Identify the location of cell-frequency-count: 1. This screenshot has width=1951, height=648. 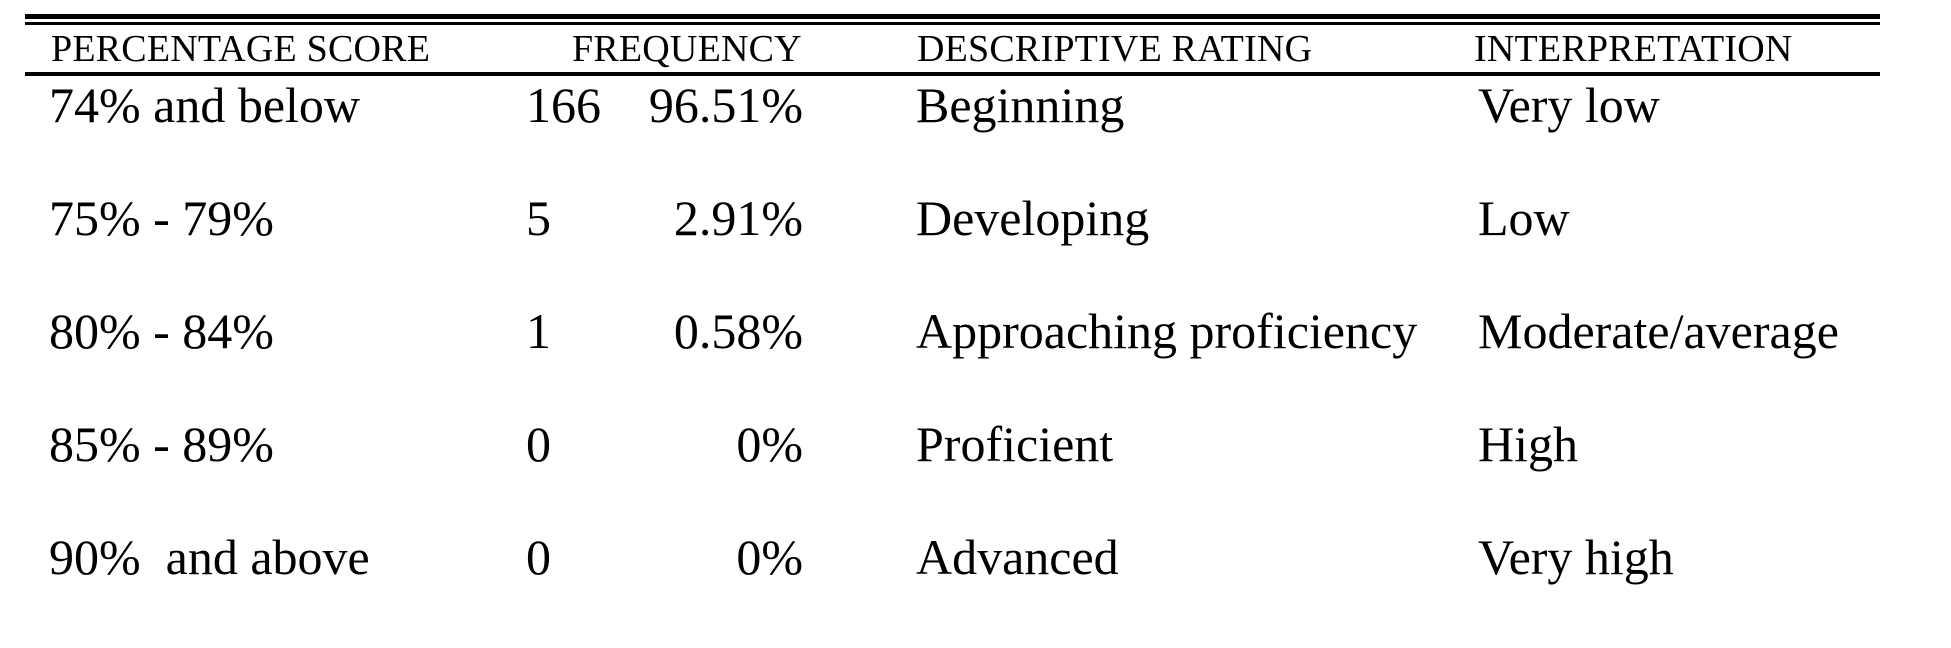
(538, 331).